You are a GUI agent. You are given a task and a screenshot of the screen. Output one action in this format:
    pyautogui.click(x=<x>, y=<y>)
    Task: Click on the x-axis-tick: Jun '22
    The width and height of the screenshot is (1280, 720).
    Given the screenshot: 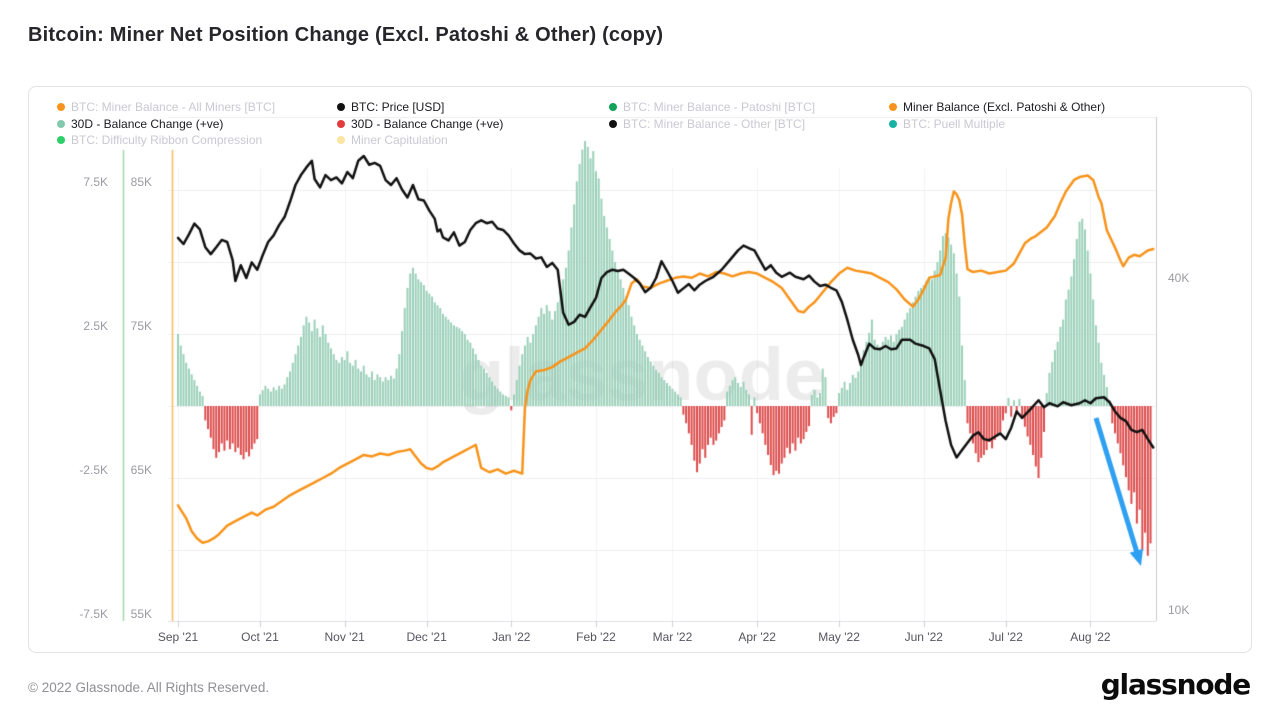 What is the action you would take?
    pyautogui.click(x=923, y=637)
    